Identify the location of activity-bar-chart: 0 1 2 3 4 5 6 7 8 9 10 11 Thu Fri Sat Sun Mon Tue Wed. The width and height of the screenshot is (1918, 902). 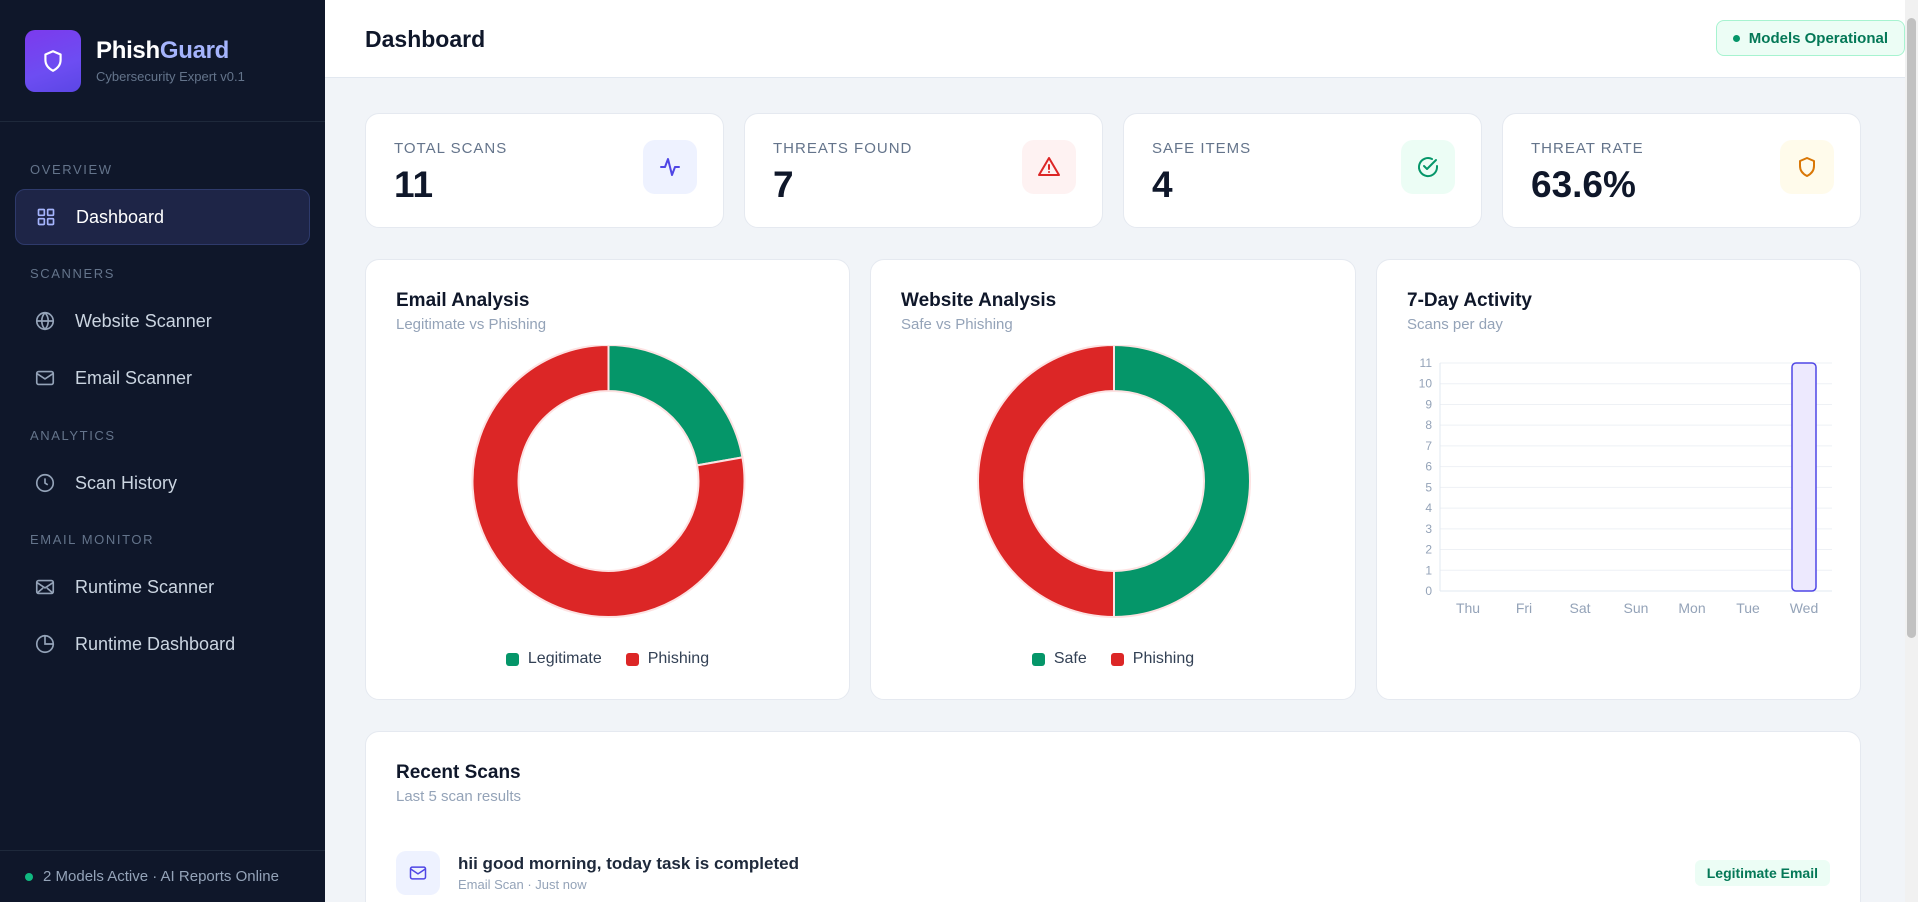
(1625, 486).